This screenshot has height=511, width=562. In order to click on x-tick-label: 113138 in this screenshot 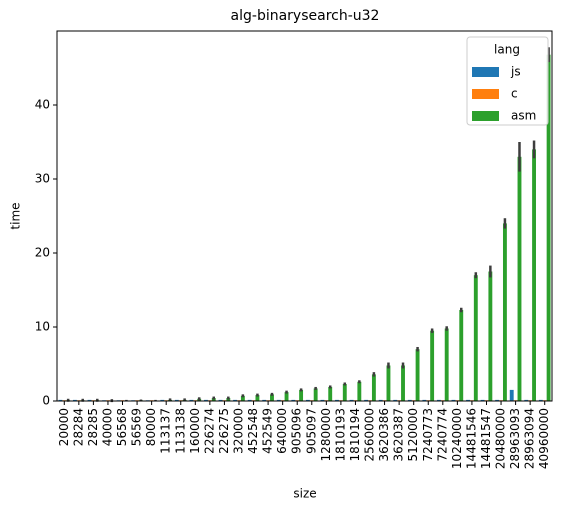, I will do `click(180, 431)`.